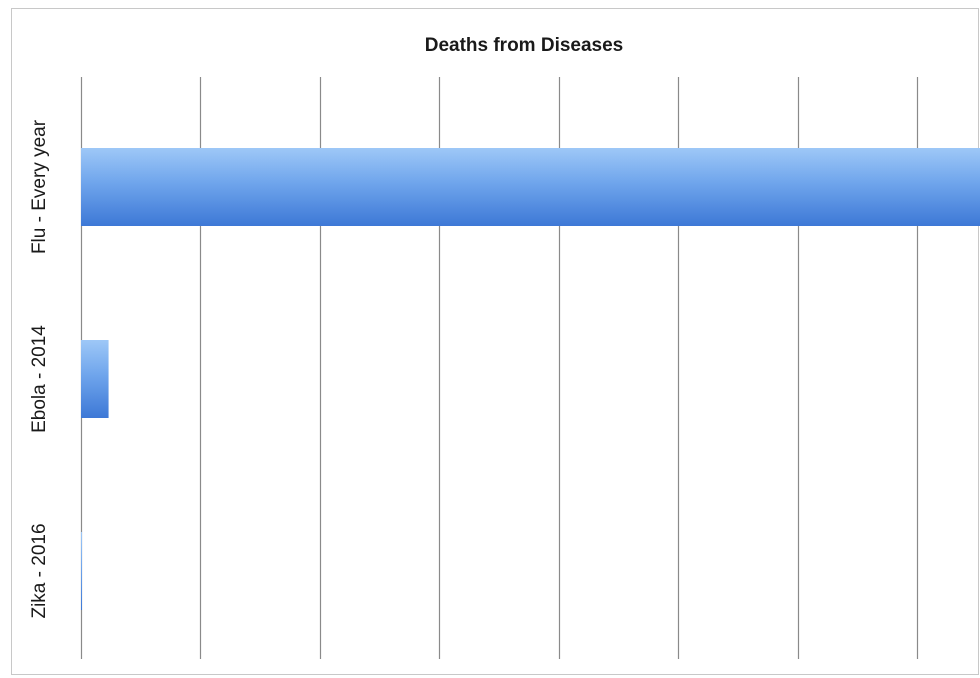 This screenshot has height=678, width=980. Describe the element at coordinates (524, 45) in the screenshot. I see `chart-title: Deaths from Diseases` at that location.